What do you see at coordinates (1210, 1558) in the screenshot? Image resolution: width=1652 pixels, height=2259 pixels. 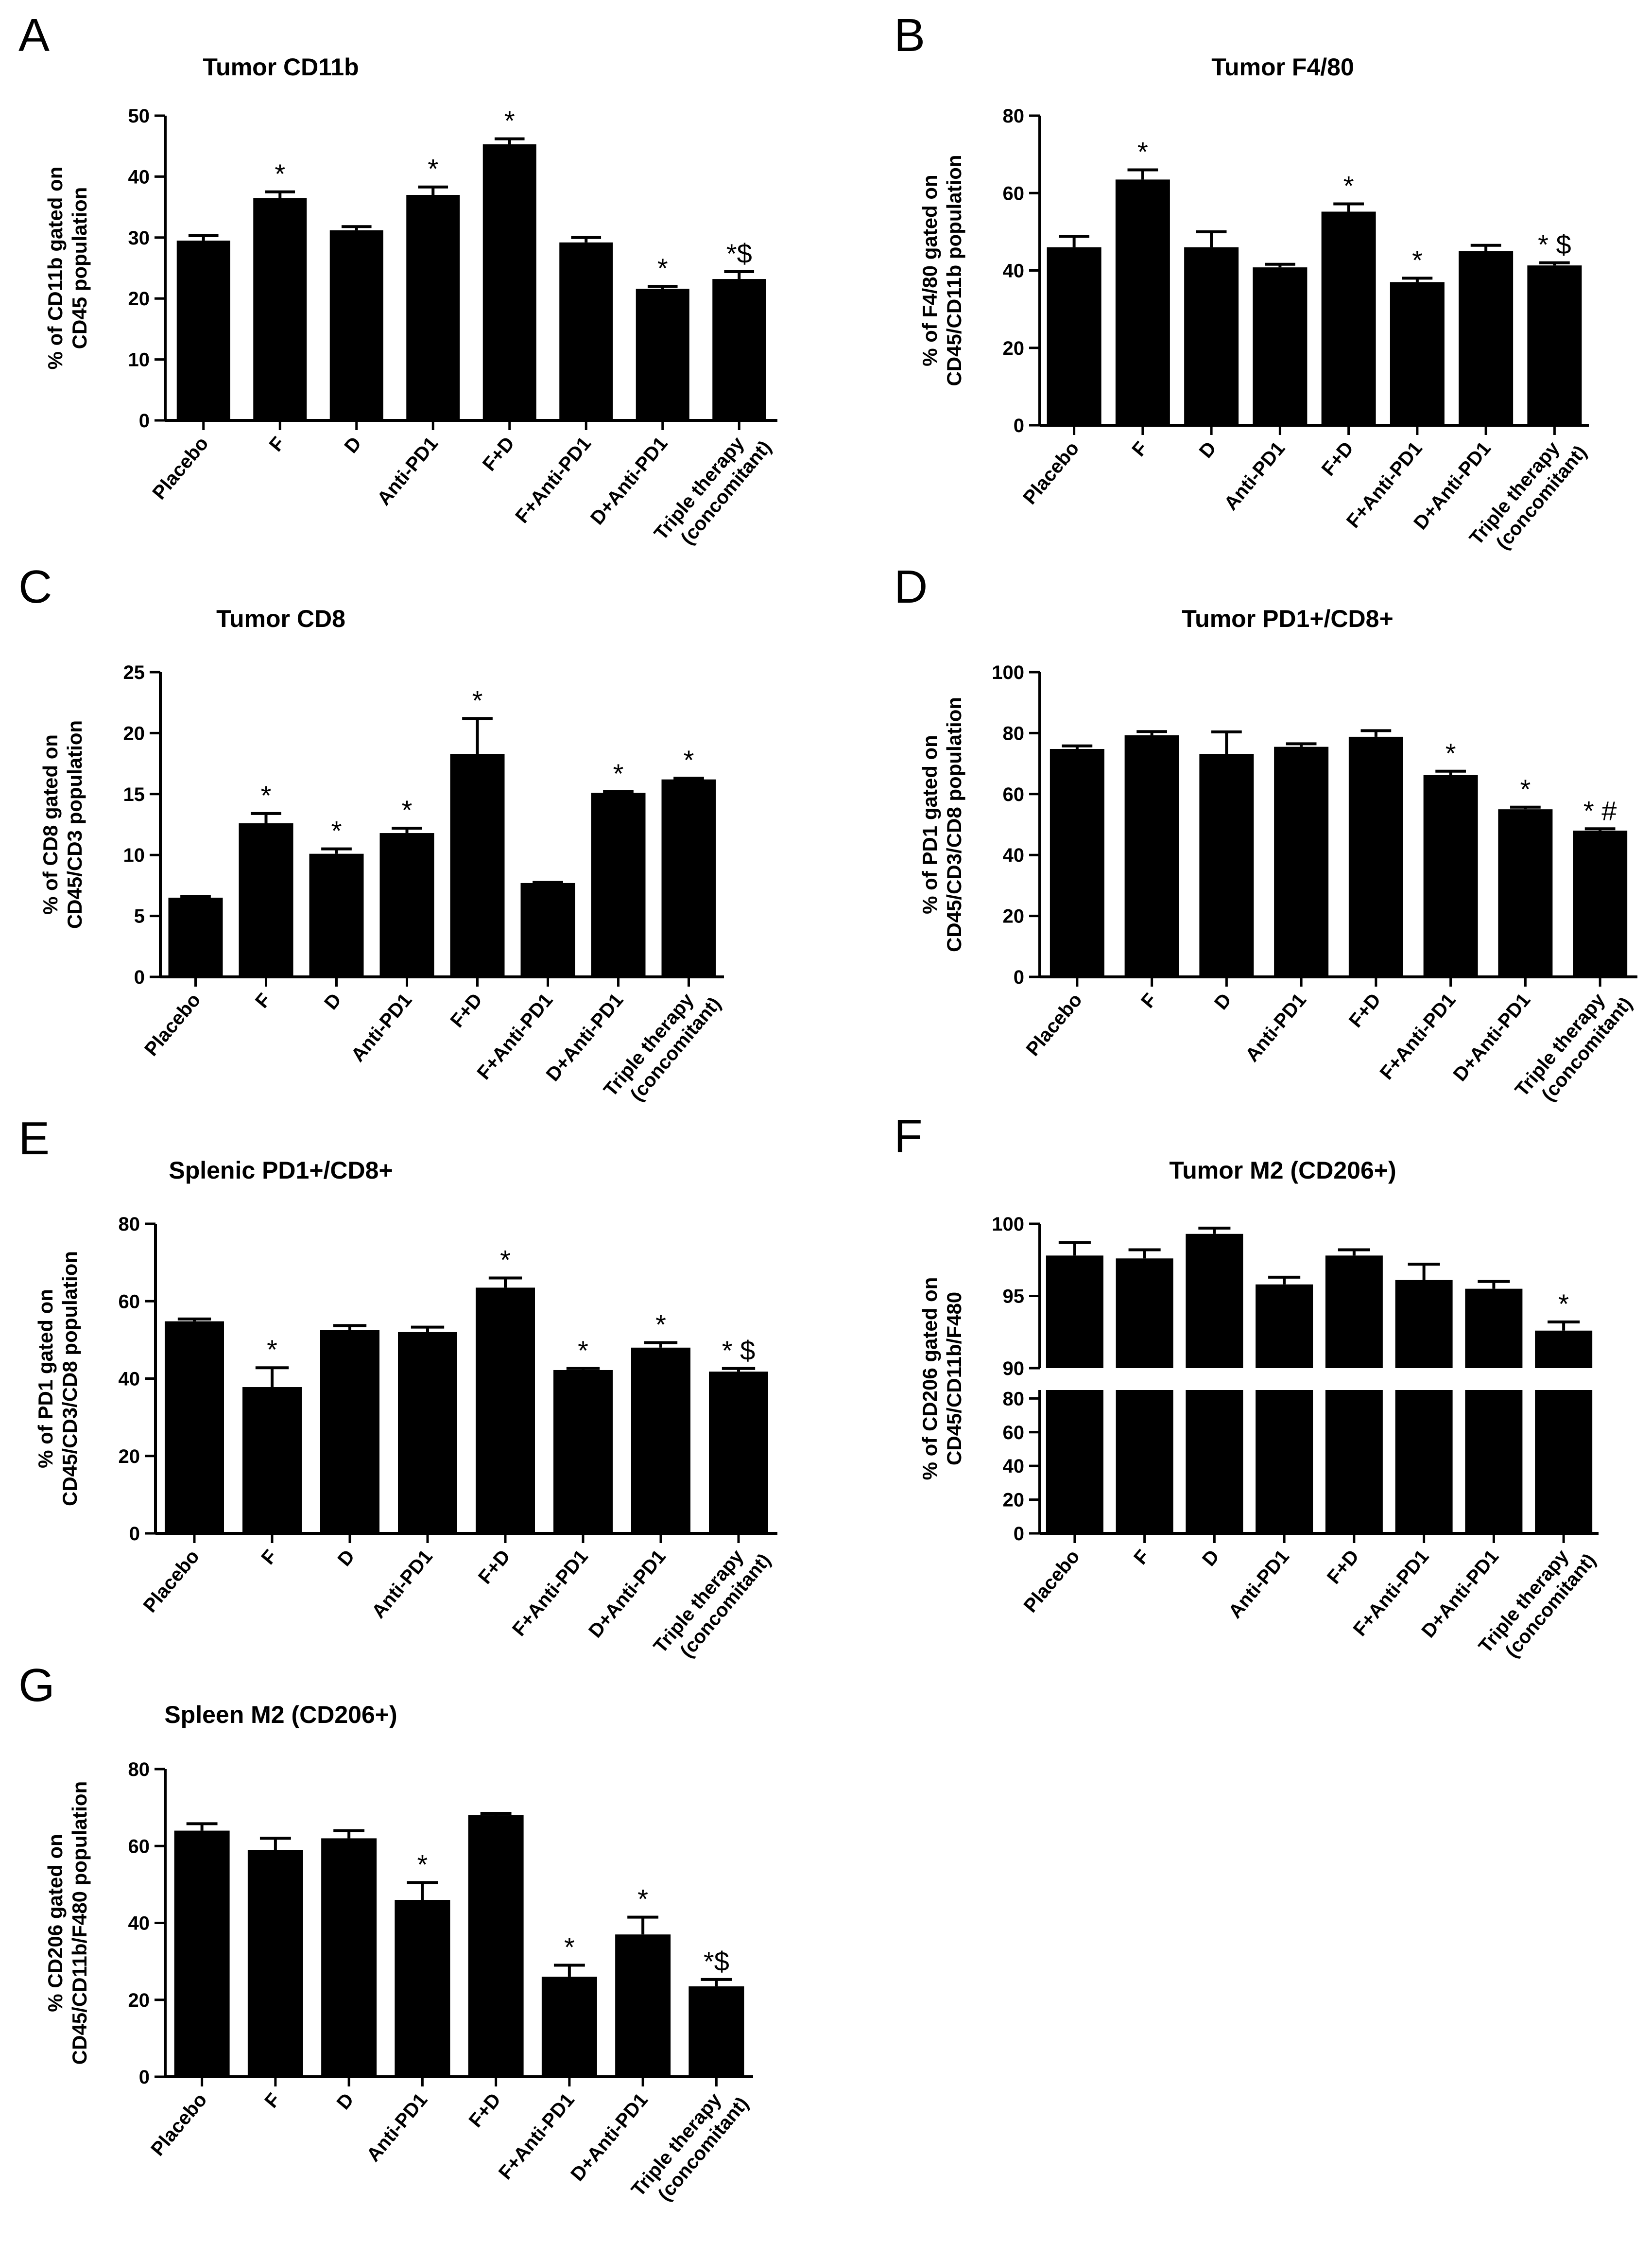 I see `x-category-label: D` at bounding box center [1210, 1558].